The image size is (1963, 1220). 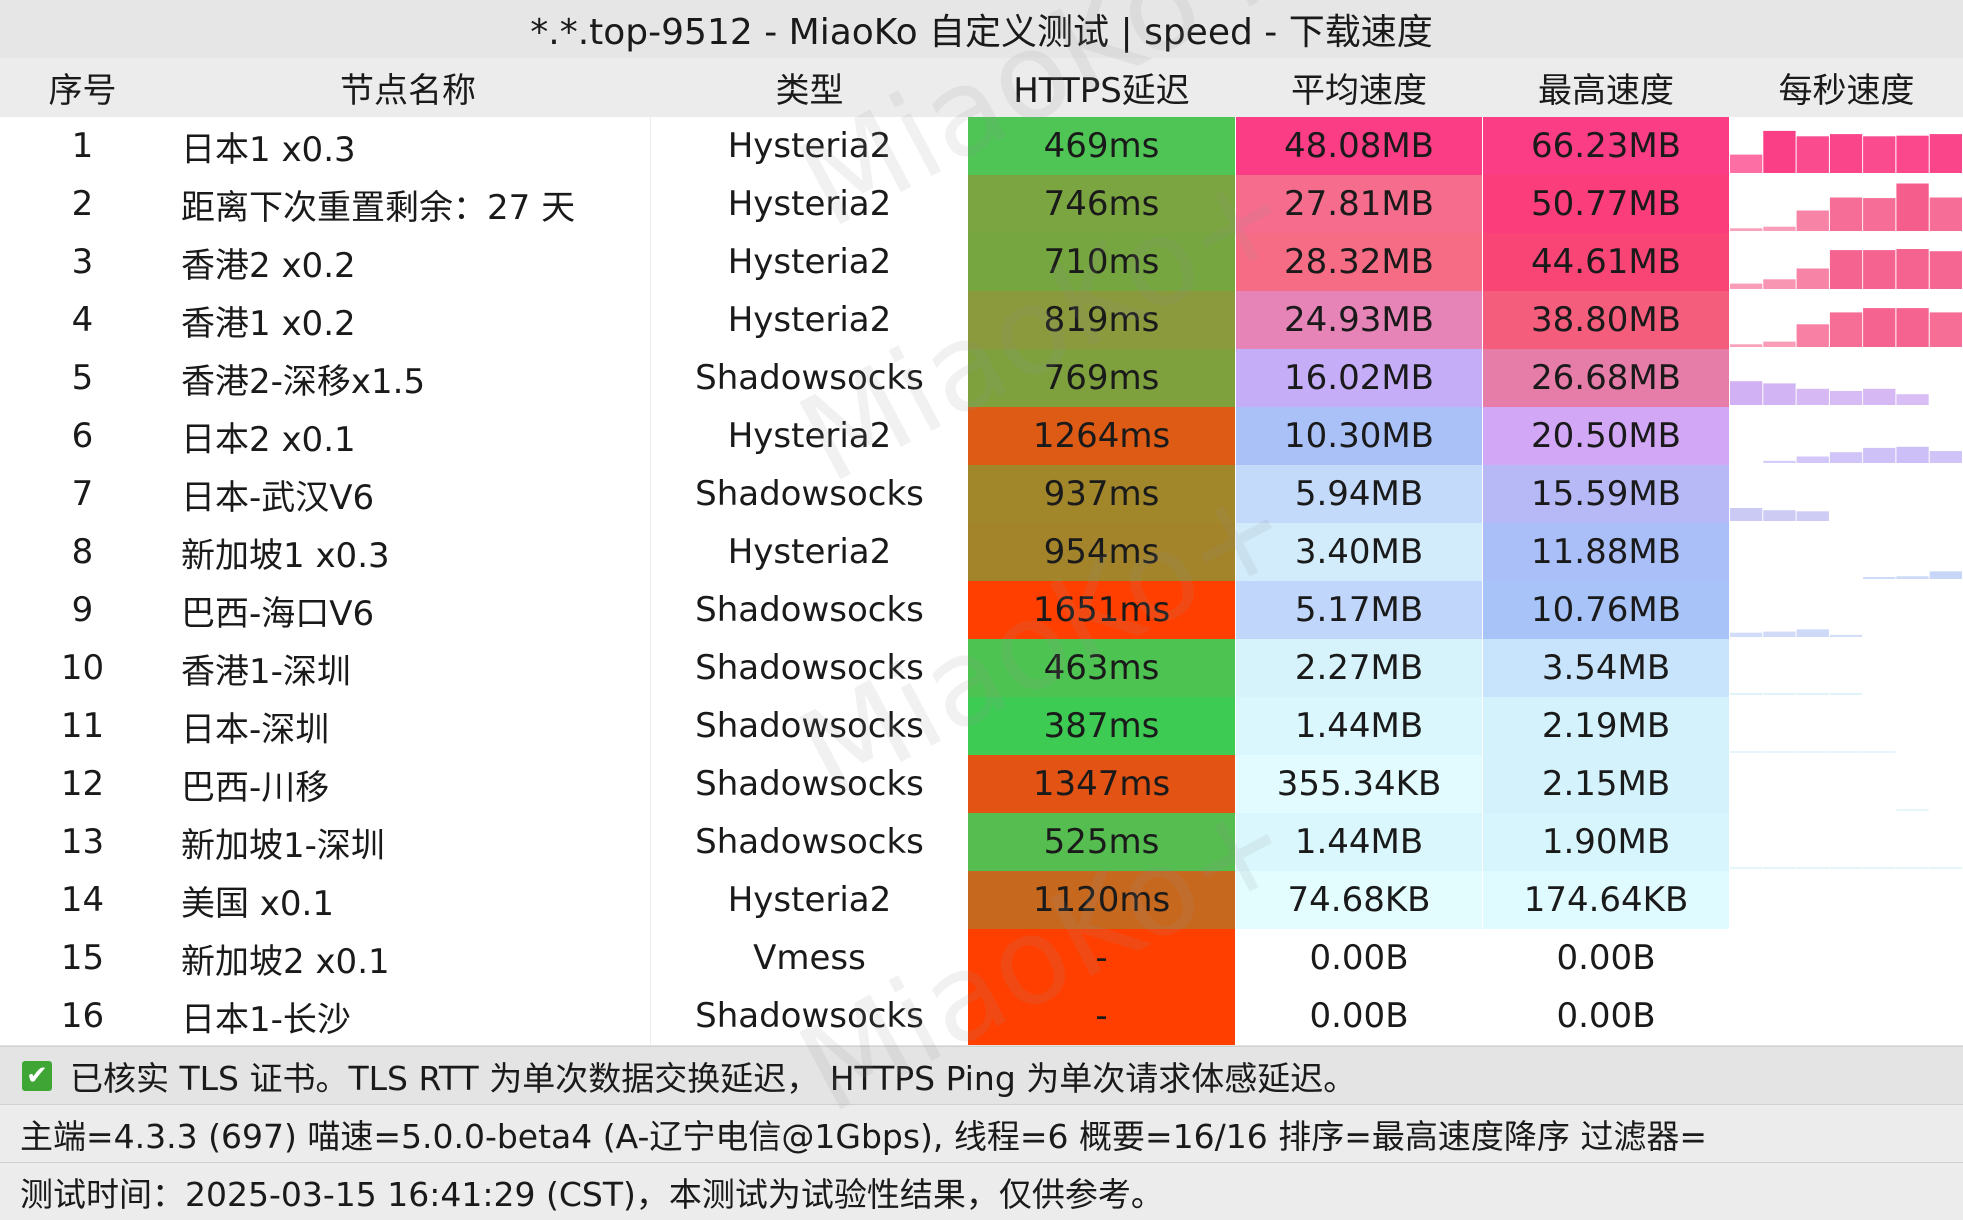 What do you see at coordinates (1101, 726) in the screenshot?
I see `https-latency: 387ms` at bounding box center [1101, 726].